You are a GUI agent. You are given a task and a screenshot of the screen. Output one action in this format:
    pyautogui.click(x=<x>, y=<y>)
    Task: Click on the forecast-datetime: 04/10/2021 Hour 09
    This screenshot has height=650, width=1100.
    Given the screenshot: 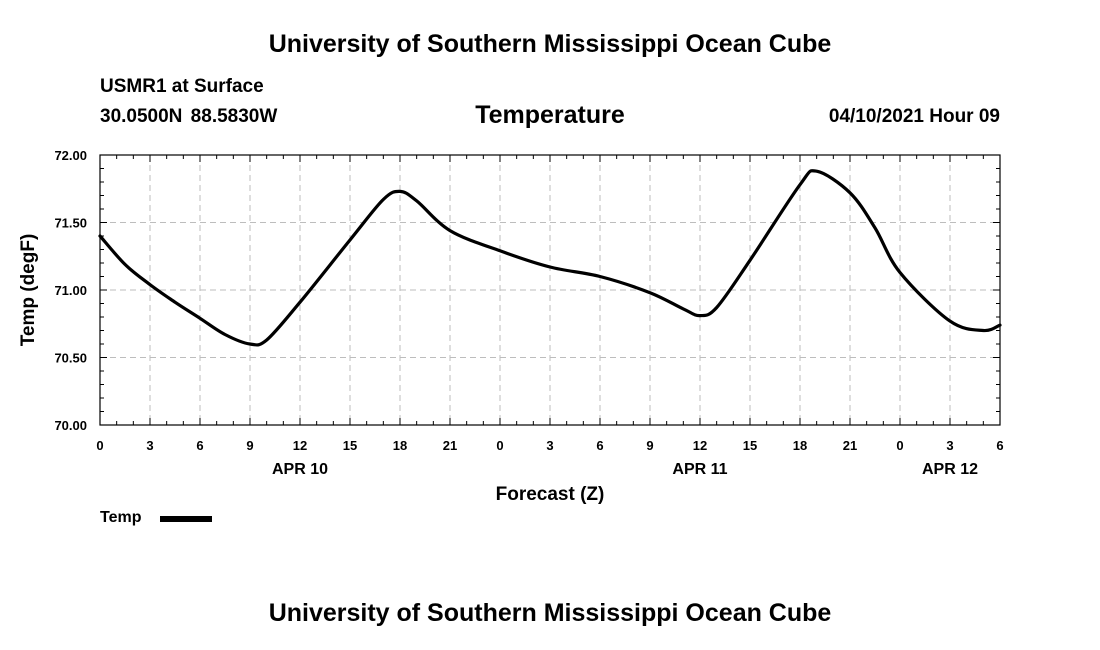 What is the action you would take?
    pyautogui.click(x=914, y=116)
    